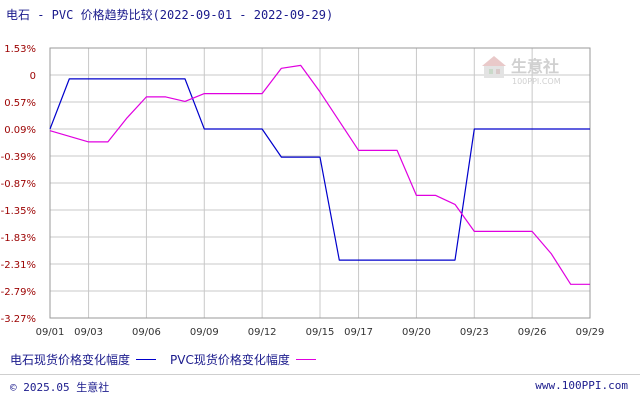 This screenshot has height=400, width=640. Describe the element at coordinates (262, 332) in the screenshot. I see `x-tick-label: 09/12` at that location.